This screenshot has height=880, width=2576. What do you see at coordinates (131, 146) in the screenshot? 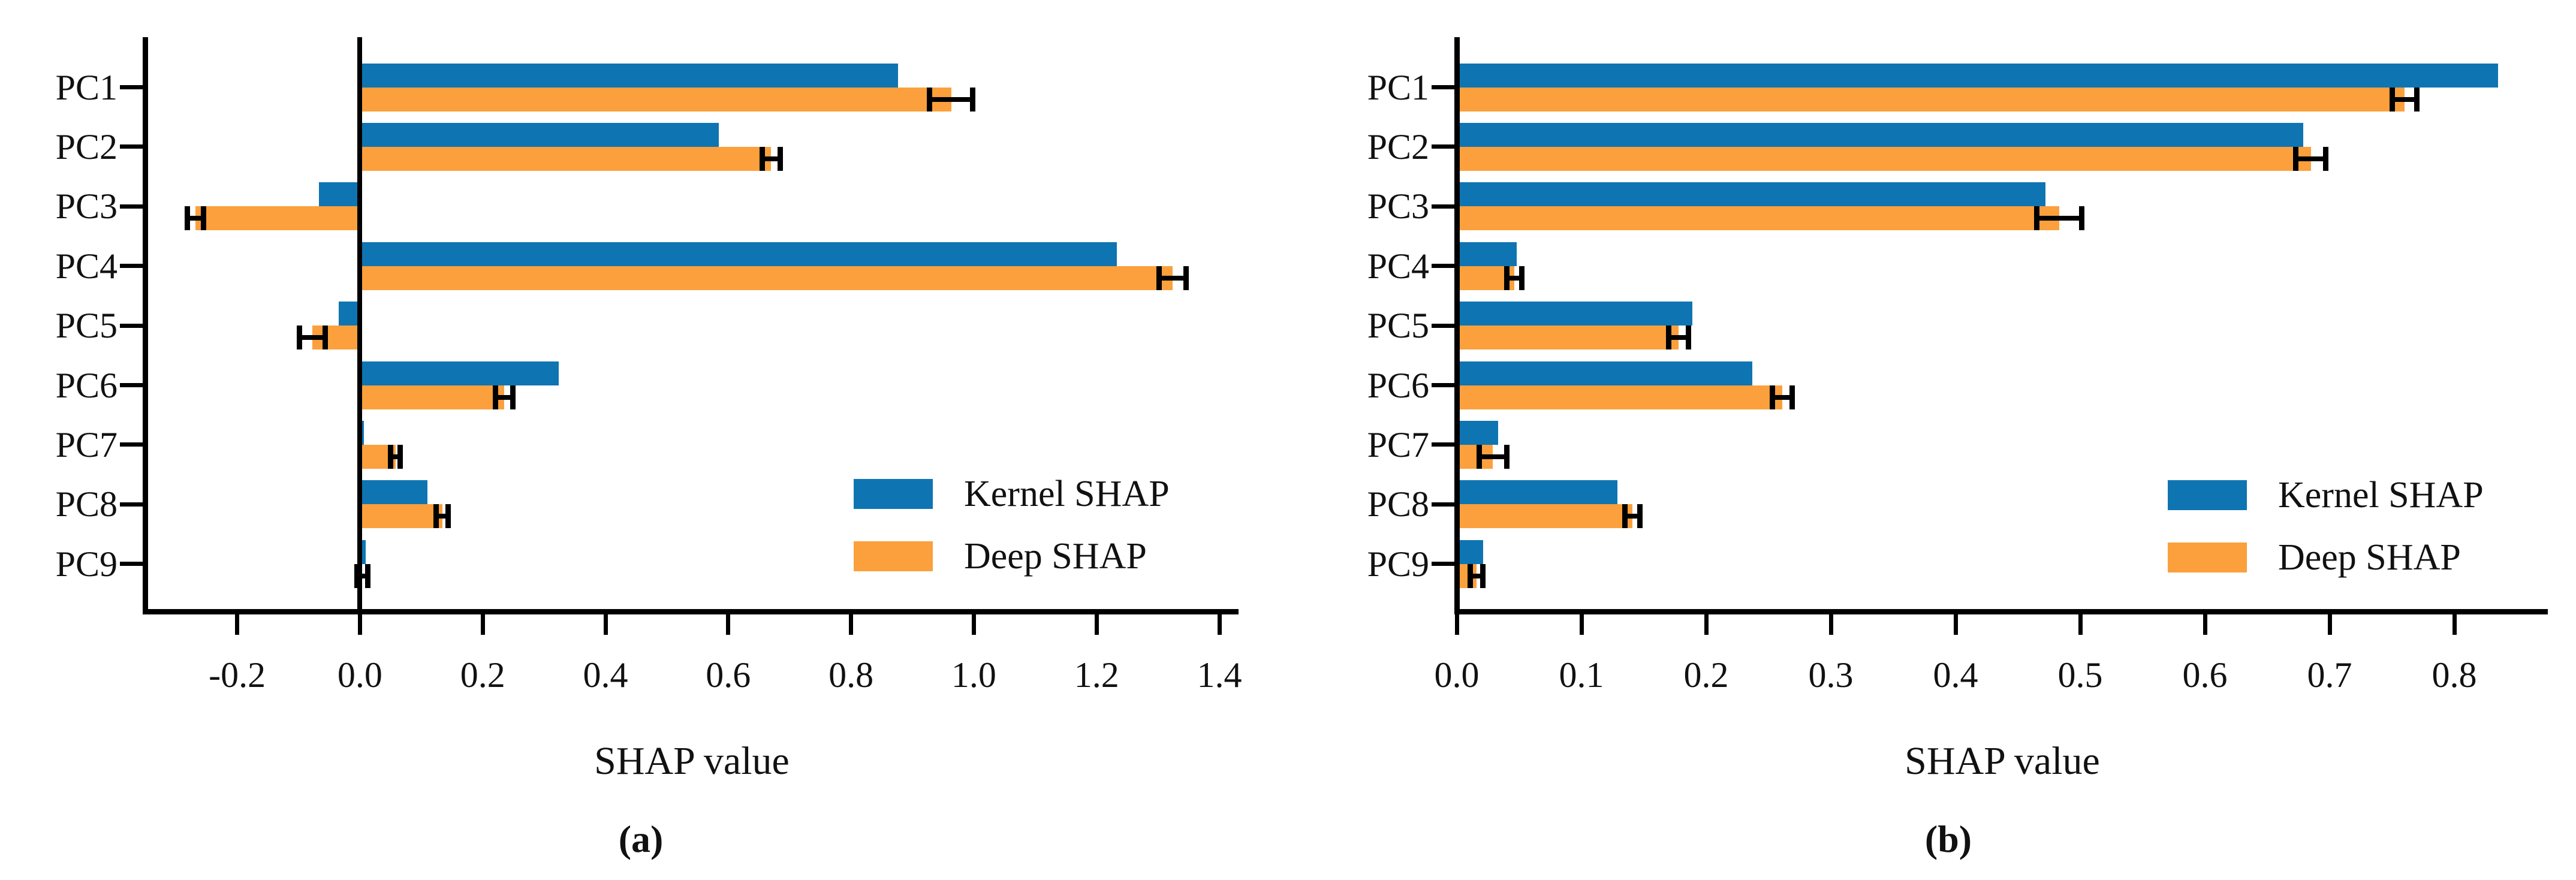
I see `y-tick-pc2` at bounding box center [131, 146].